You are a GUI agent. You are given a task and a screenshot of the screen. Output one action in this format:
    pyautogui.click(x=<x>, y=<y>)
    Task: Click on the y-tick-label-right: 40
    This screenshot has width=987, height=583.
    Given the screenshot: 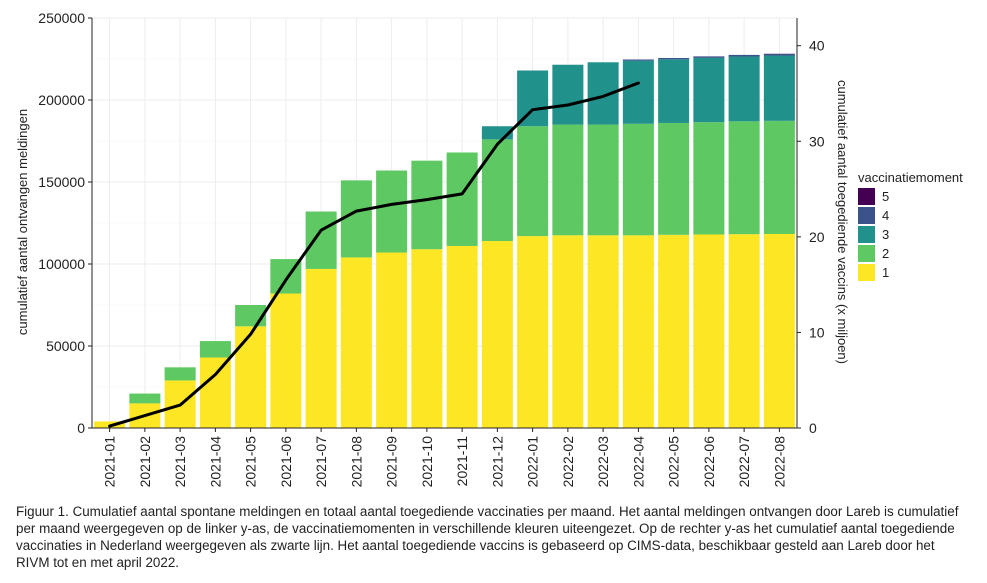 What is the action you would take?
    pyautogui.click(x=817, y=46)
    